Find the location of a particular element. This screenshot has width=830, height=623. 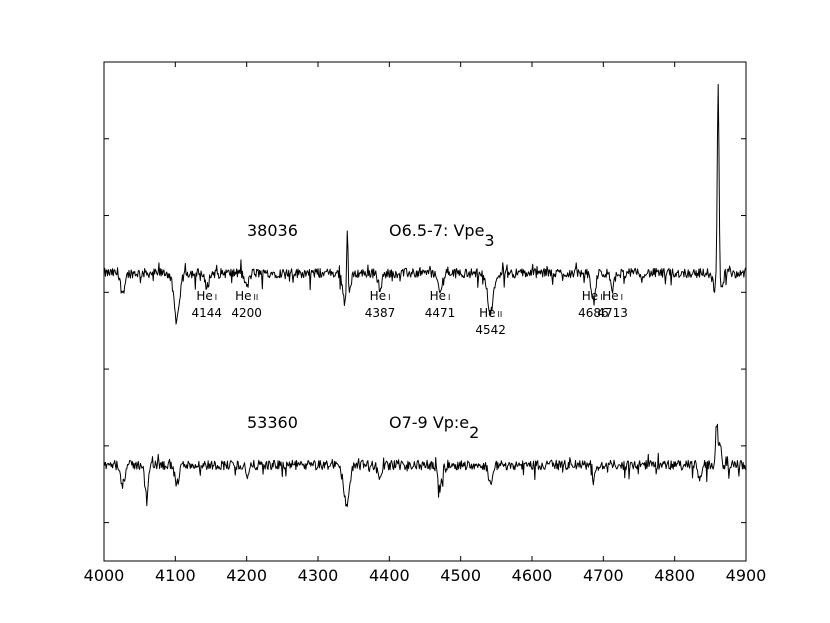

x-tick-label: 4900 is located at coordinates (746, 575).